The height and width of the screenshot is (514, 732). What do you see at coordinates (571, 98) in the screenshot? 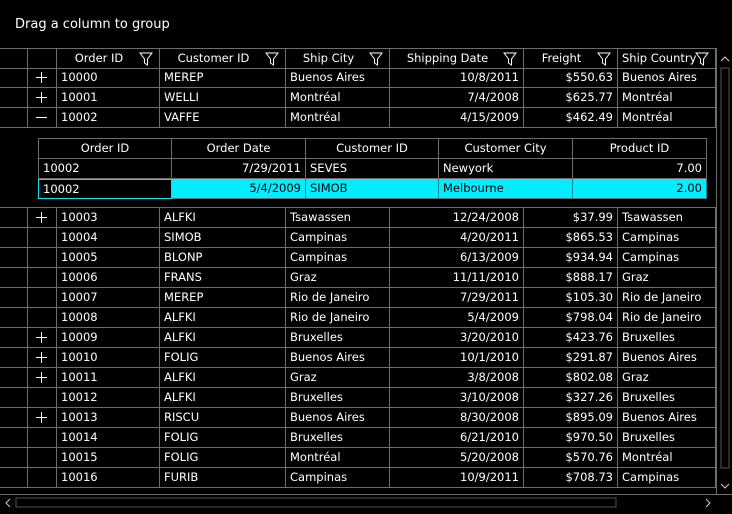
I see `grid-cell: $625.77` at bounding box center [571, 98].